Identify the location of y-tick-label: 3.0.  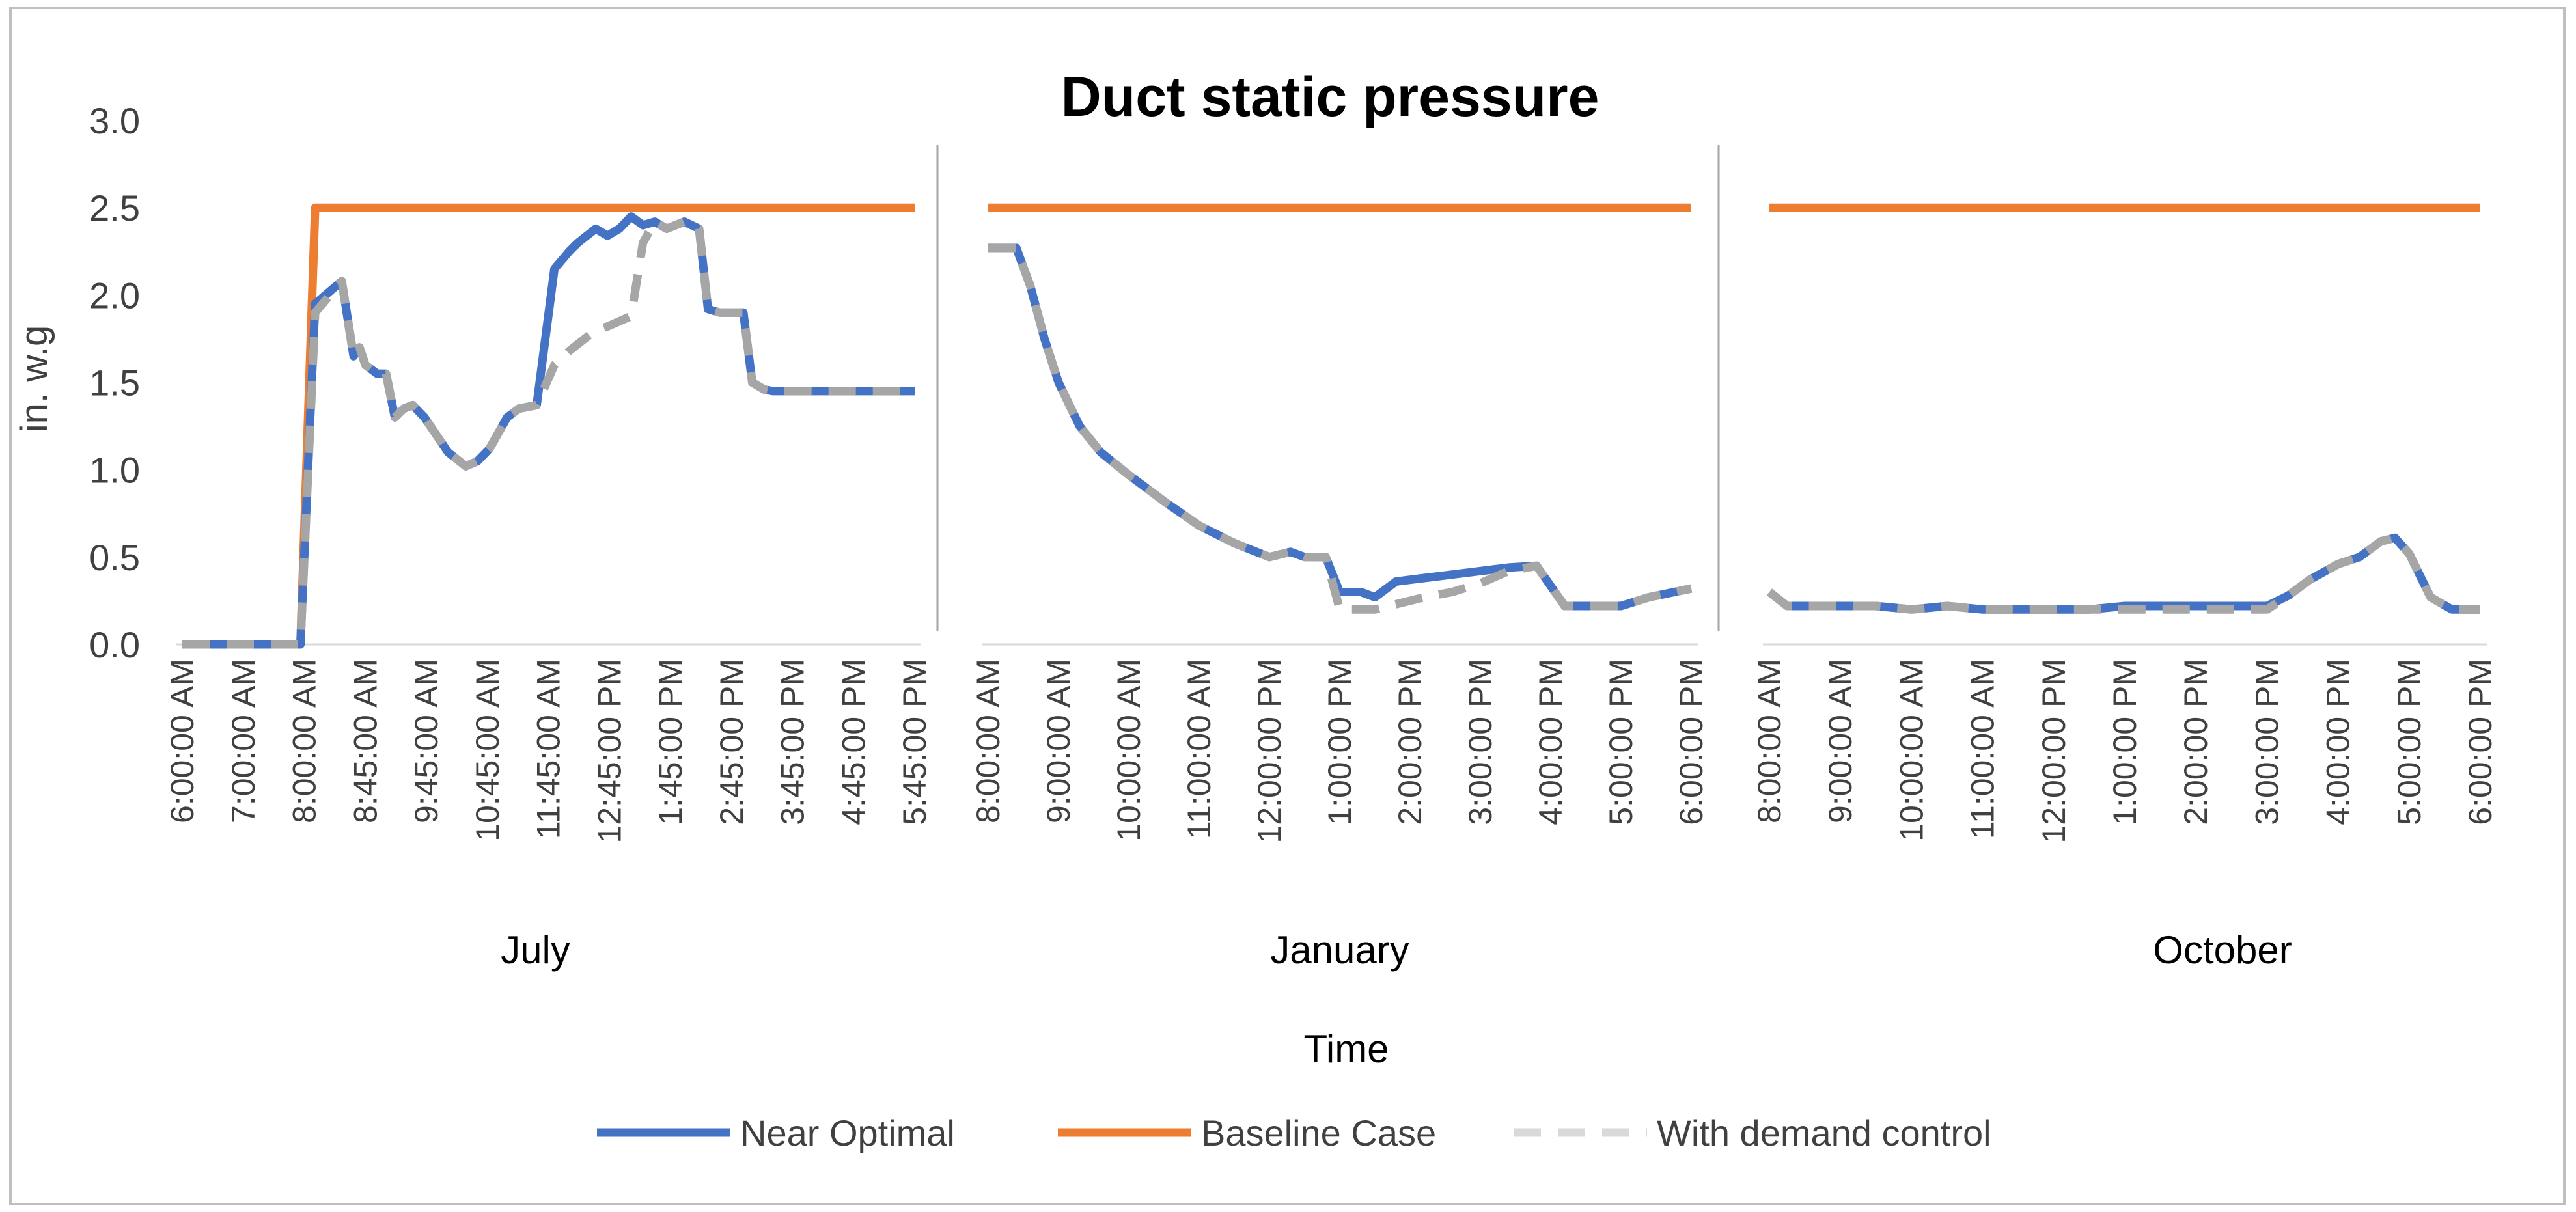
(114, 121).